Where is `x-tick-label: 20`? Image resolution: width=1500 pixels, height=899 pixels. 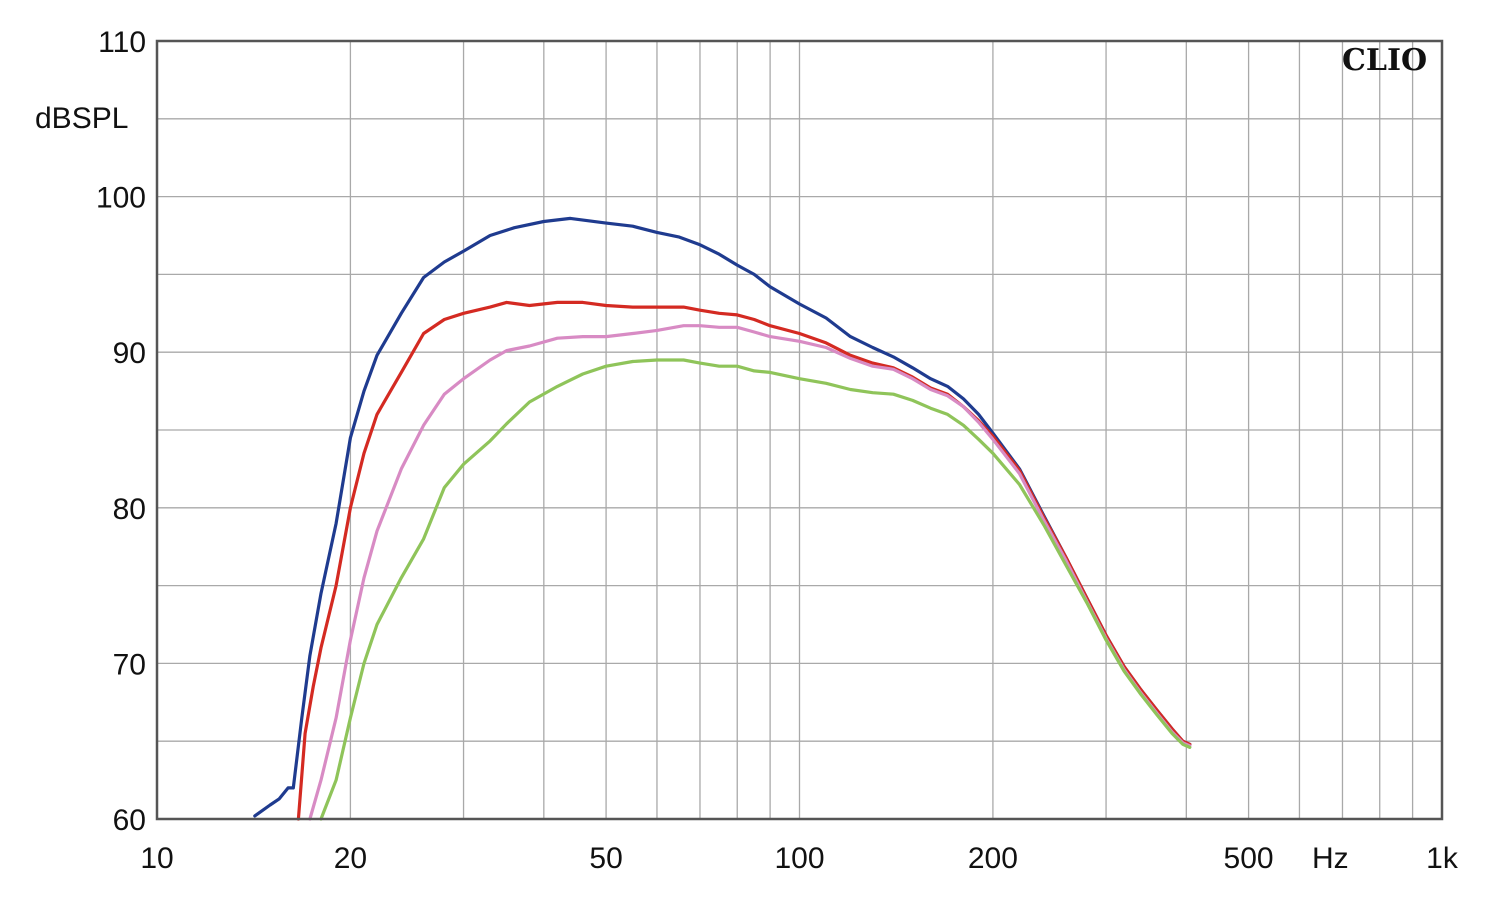 x-tick-label: 20 is located at coordinates (350, 858).